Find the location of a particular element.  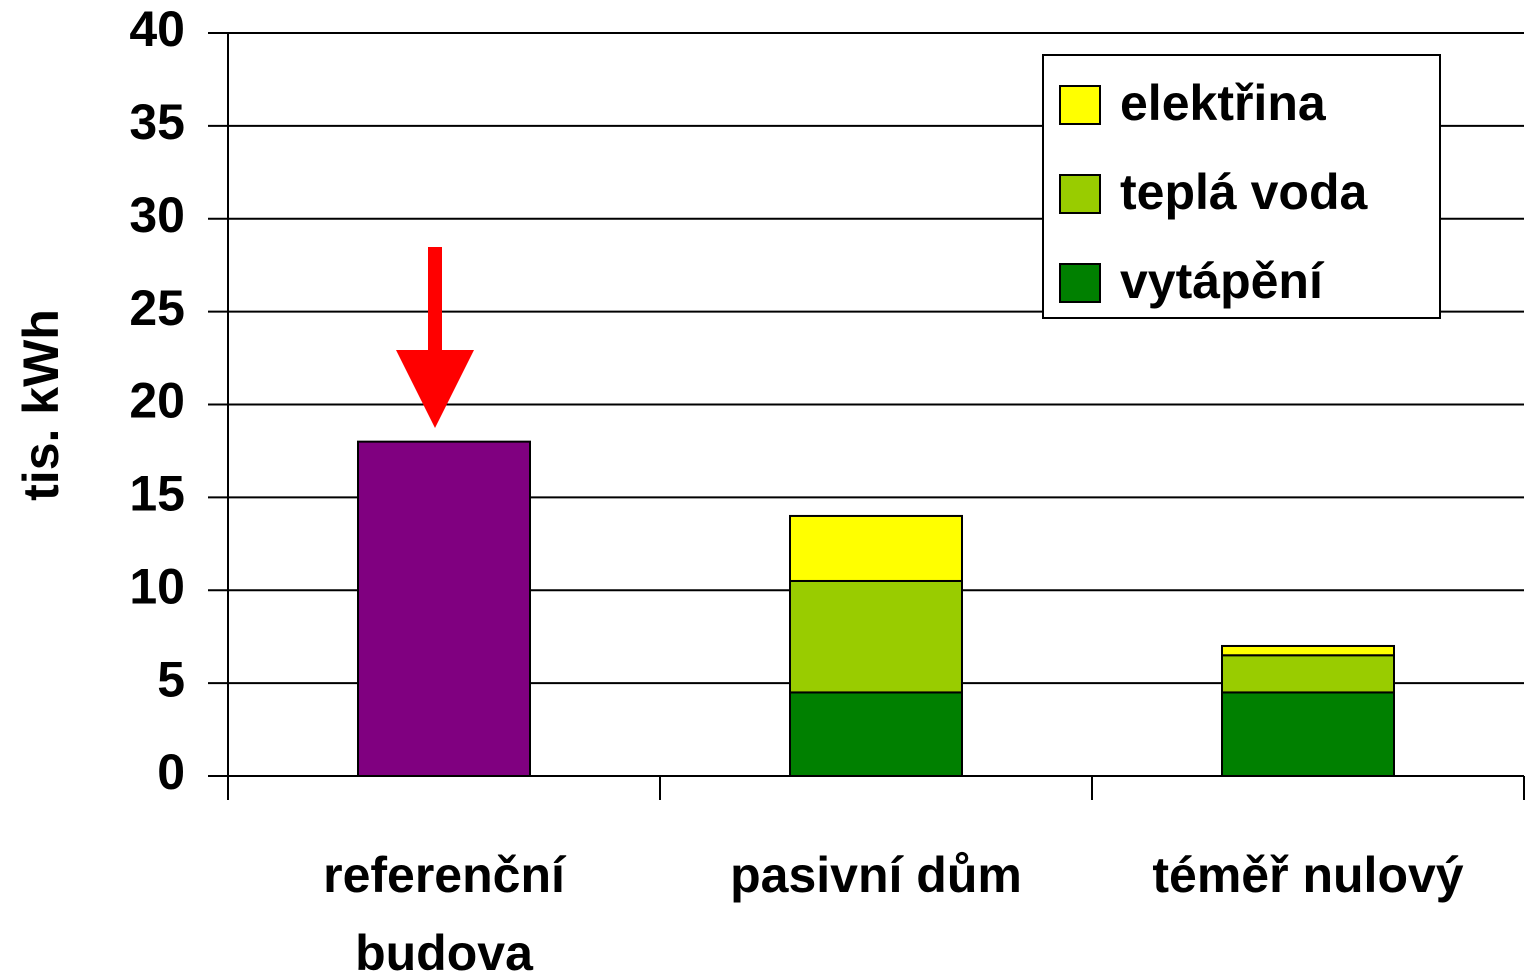

y-tick-label: 5 is located at coordinates (171, 679).